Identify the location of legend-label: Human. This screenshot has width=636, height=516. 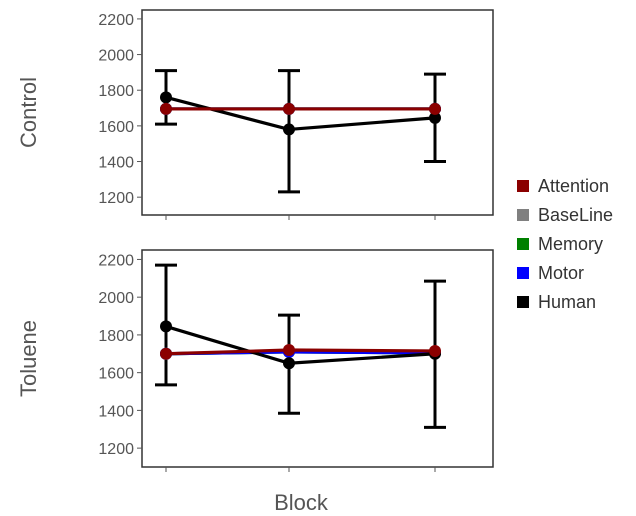
(567, 302).